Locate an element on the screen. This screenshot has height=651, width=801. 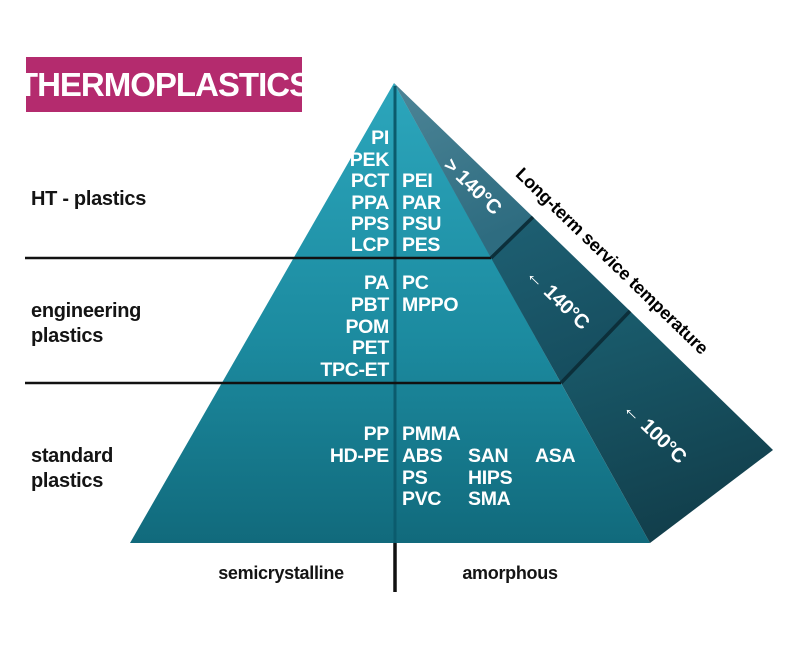
band-divider-lower is located at coordinates (595, 347).